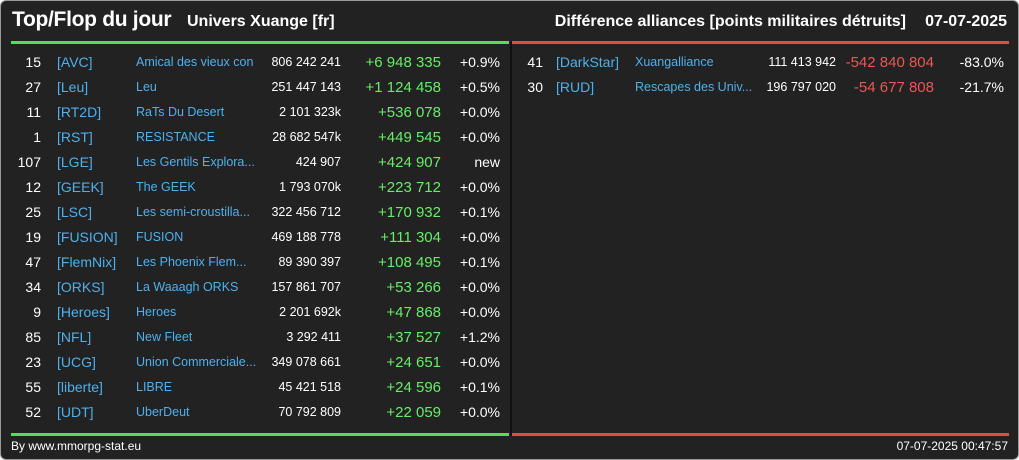  What do you see at coordinates (195, 62) in the screenshot?
I see `alliance-name-link: Amical des vieux con` at bounding box center [195, 62].